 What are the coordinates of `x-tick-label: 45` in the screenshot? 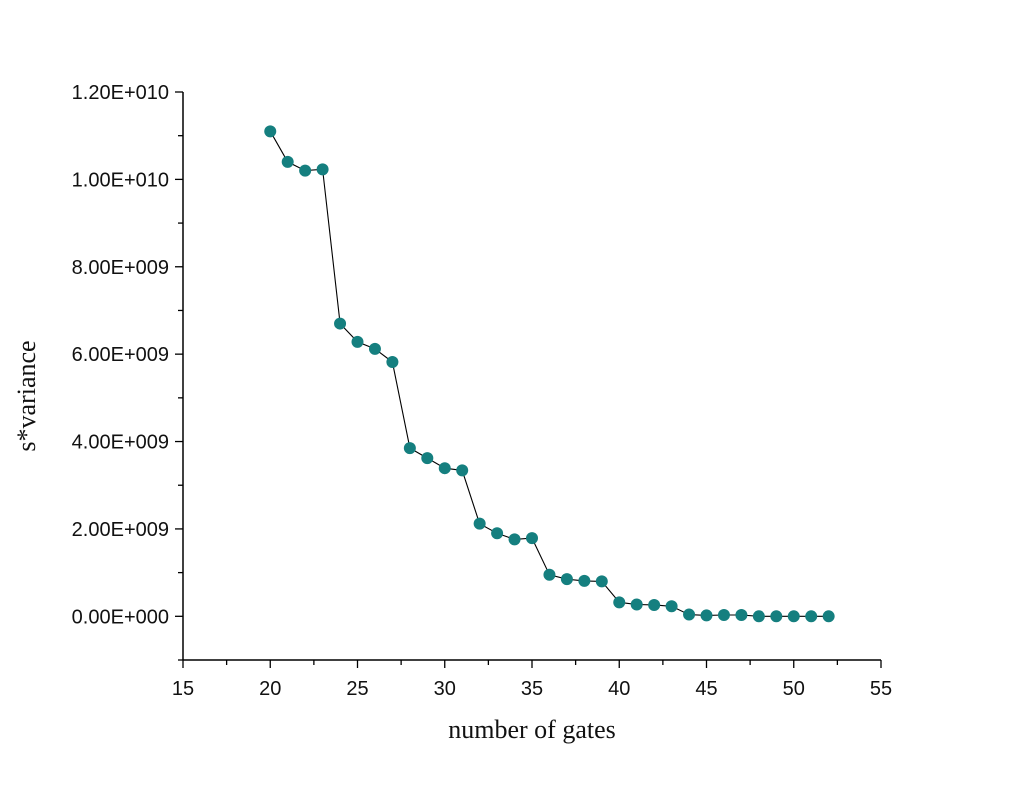 It's located at (706, 689).